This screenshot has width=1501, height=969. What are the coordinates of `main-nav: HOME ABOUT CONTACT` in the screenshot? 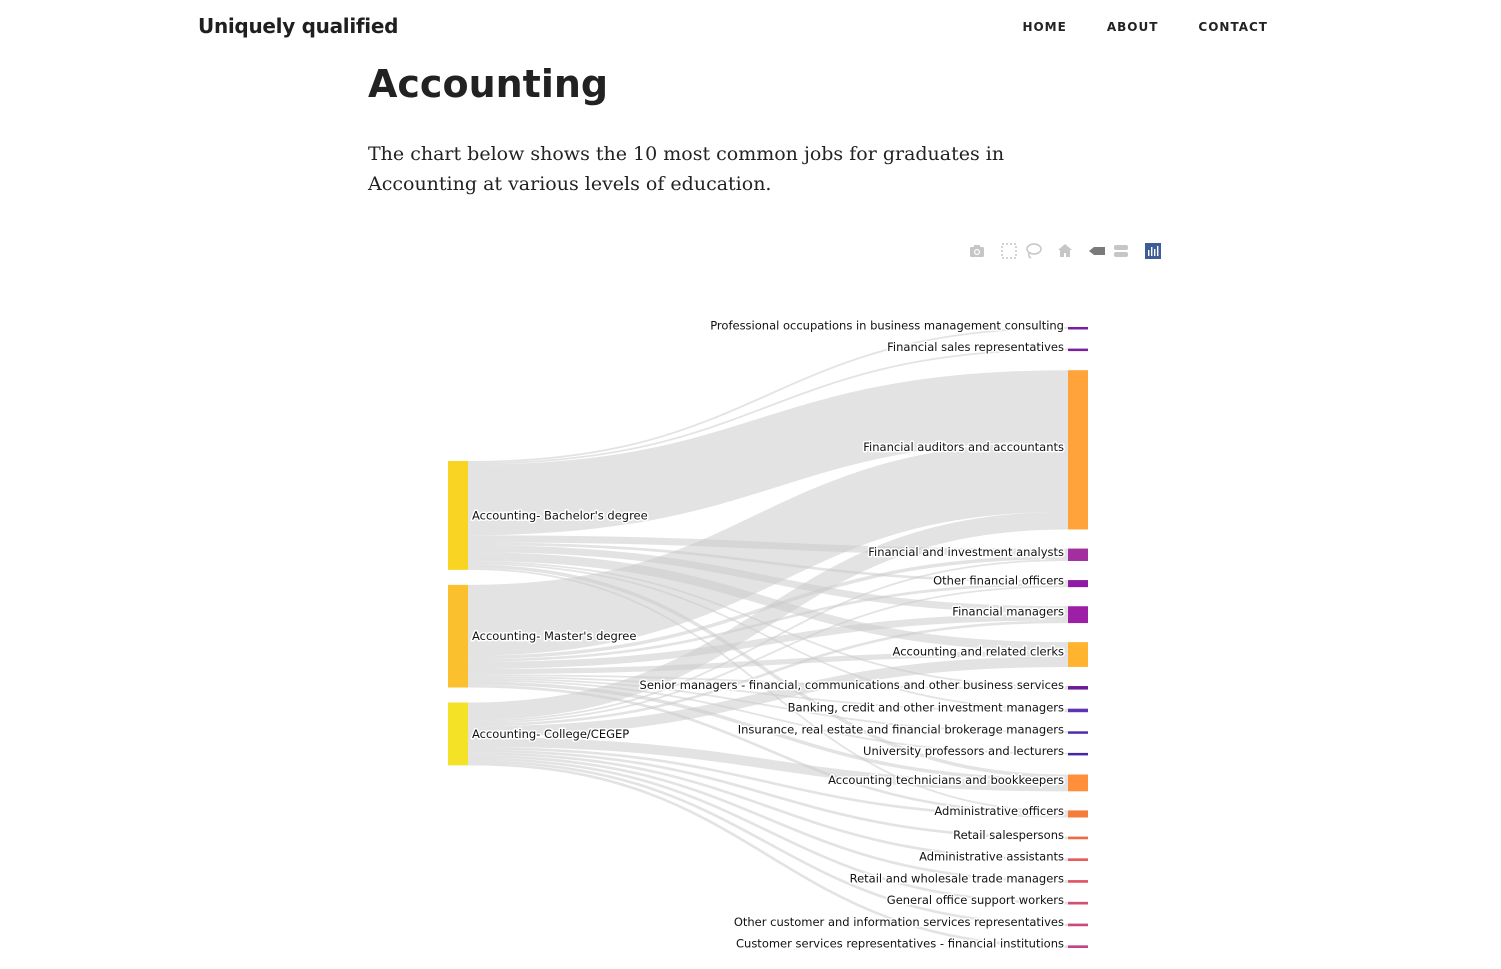 It's located at (1145, 27).